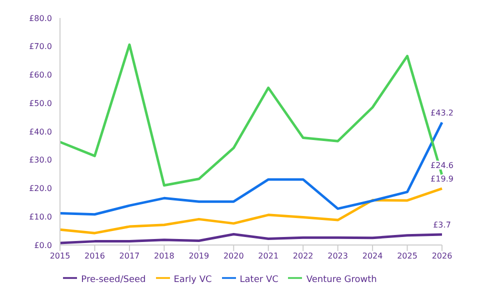 This screenshot has width=480, height=294. What do you see at coordinates (40, 131) in the screenshot?
I see `y-tick-label: £40.0` at bounding box center [40, 131].